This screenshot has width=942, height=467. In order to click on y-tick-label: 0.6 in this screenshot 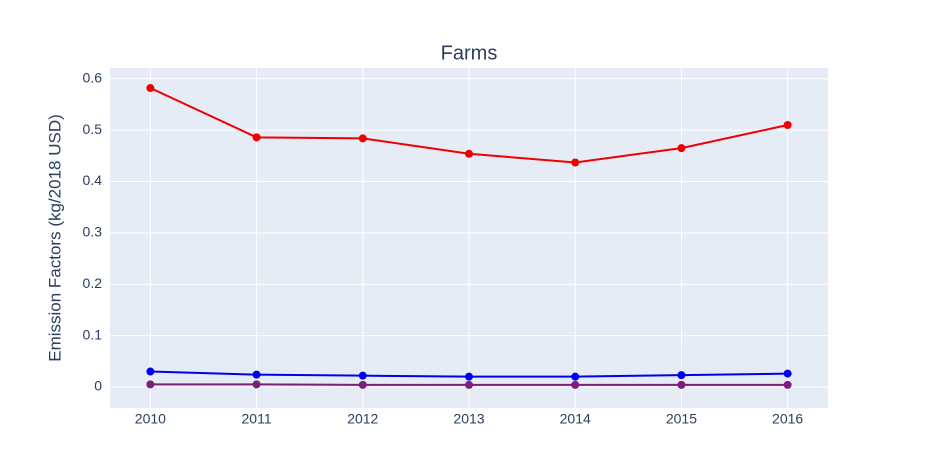, I will do `click(93, 77)`.